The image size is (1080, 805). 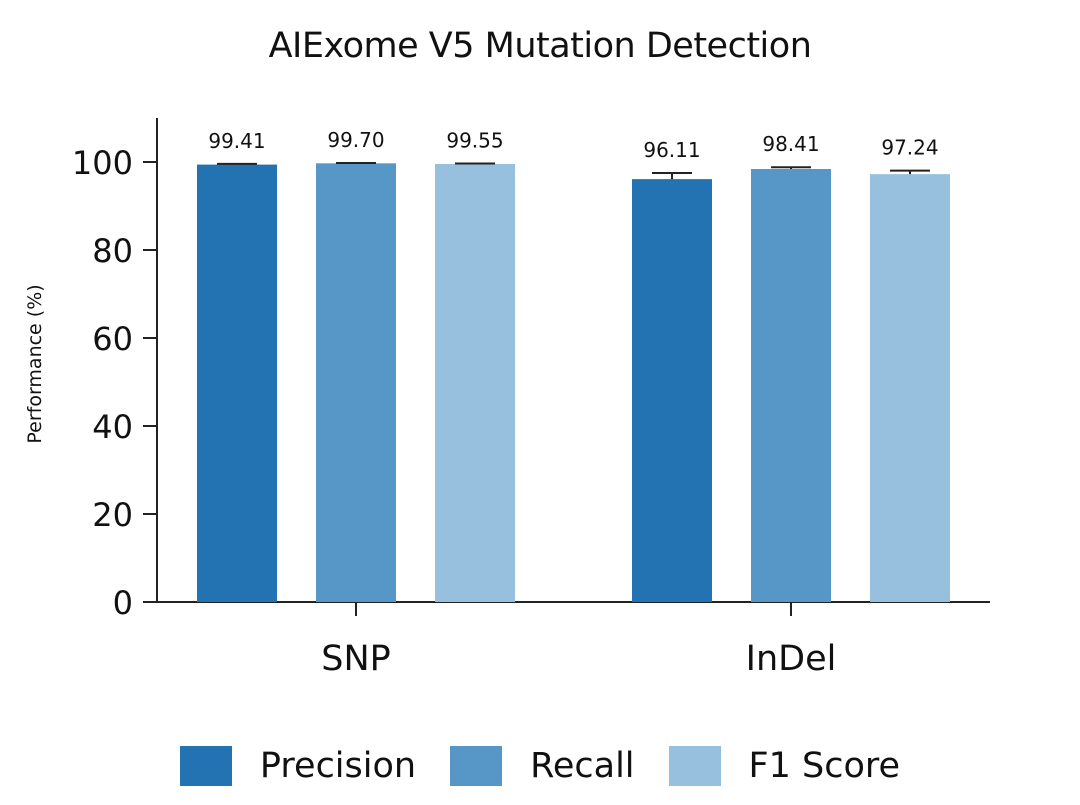 I want to click on data-label: 99.70, so click(x=355, y=140).